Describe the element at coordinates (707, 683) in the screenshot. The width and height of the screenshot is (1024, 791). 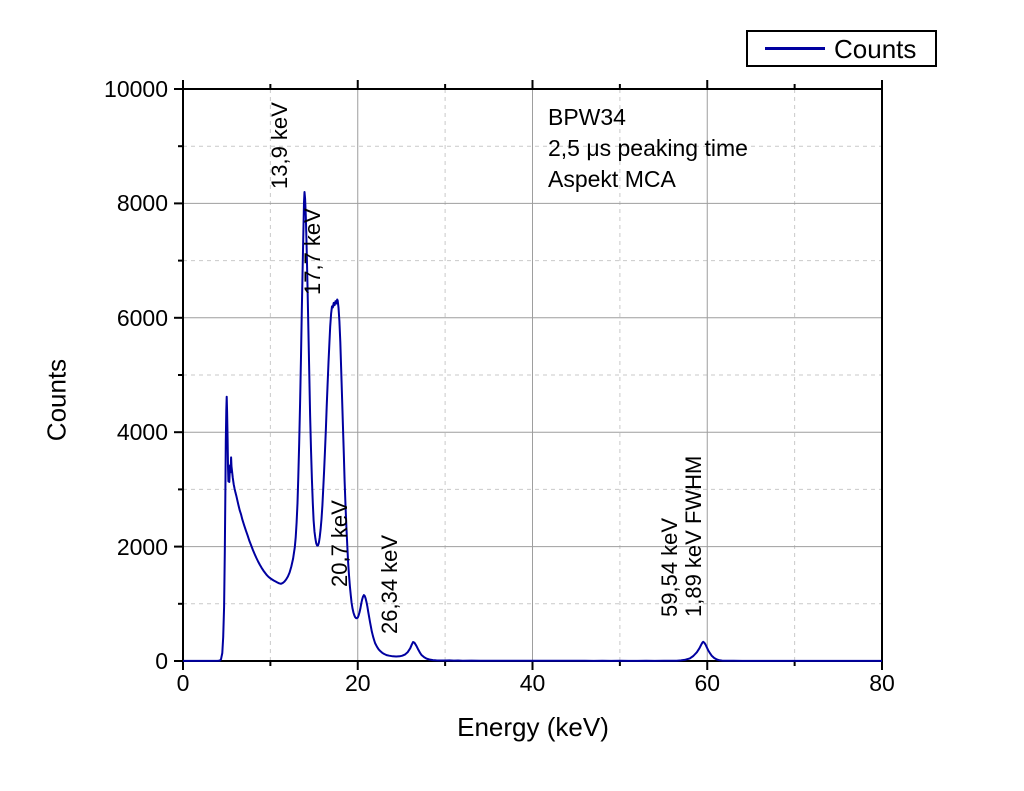
I see `x-tick-label: 60` at that location.